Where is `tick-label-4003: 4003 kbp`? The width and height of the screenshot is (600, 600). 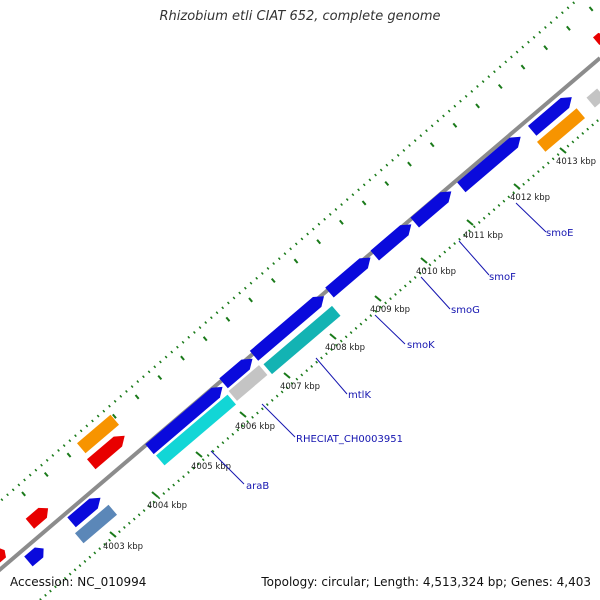 tick-label-4003: 4003 kbp is located at coordinates (123, 547).